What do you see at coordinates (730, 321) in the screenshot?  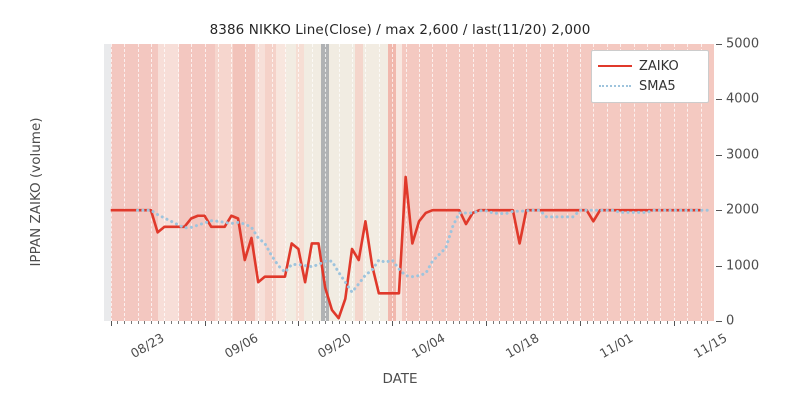 I see `y-tick-label: 0` at bounding box center [730, 321].